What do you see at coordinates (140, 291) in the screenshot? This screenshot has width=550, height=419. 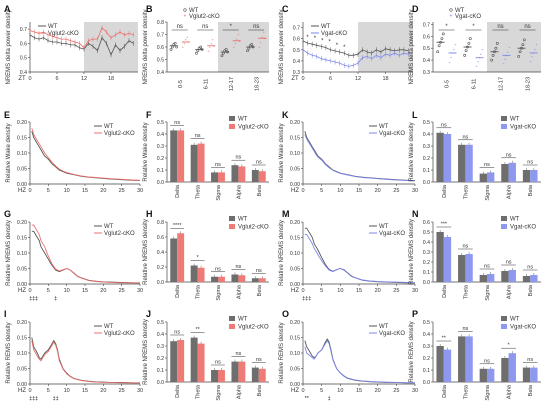 I see `x-tick-label: 30` at bounding box center [140, 291].